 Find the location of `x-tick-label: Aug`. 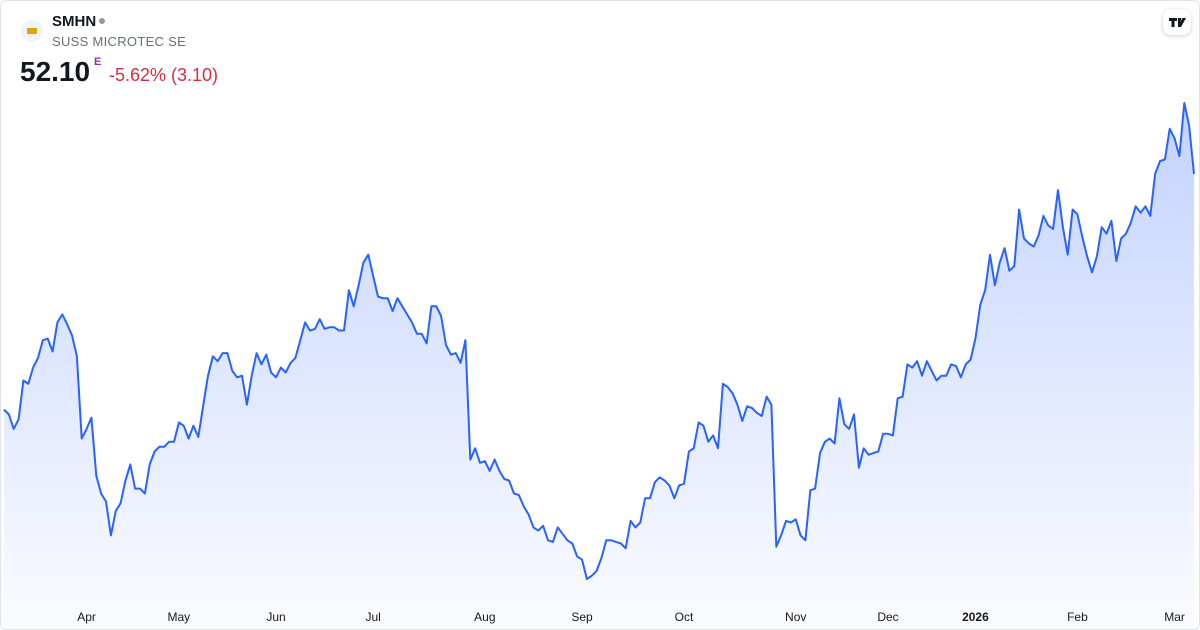

x-tick-label: Aug is located at coordinates (484, 617).